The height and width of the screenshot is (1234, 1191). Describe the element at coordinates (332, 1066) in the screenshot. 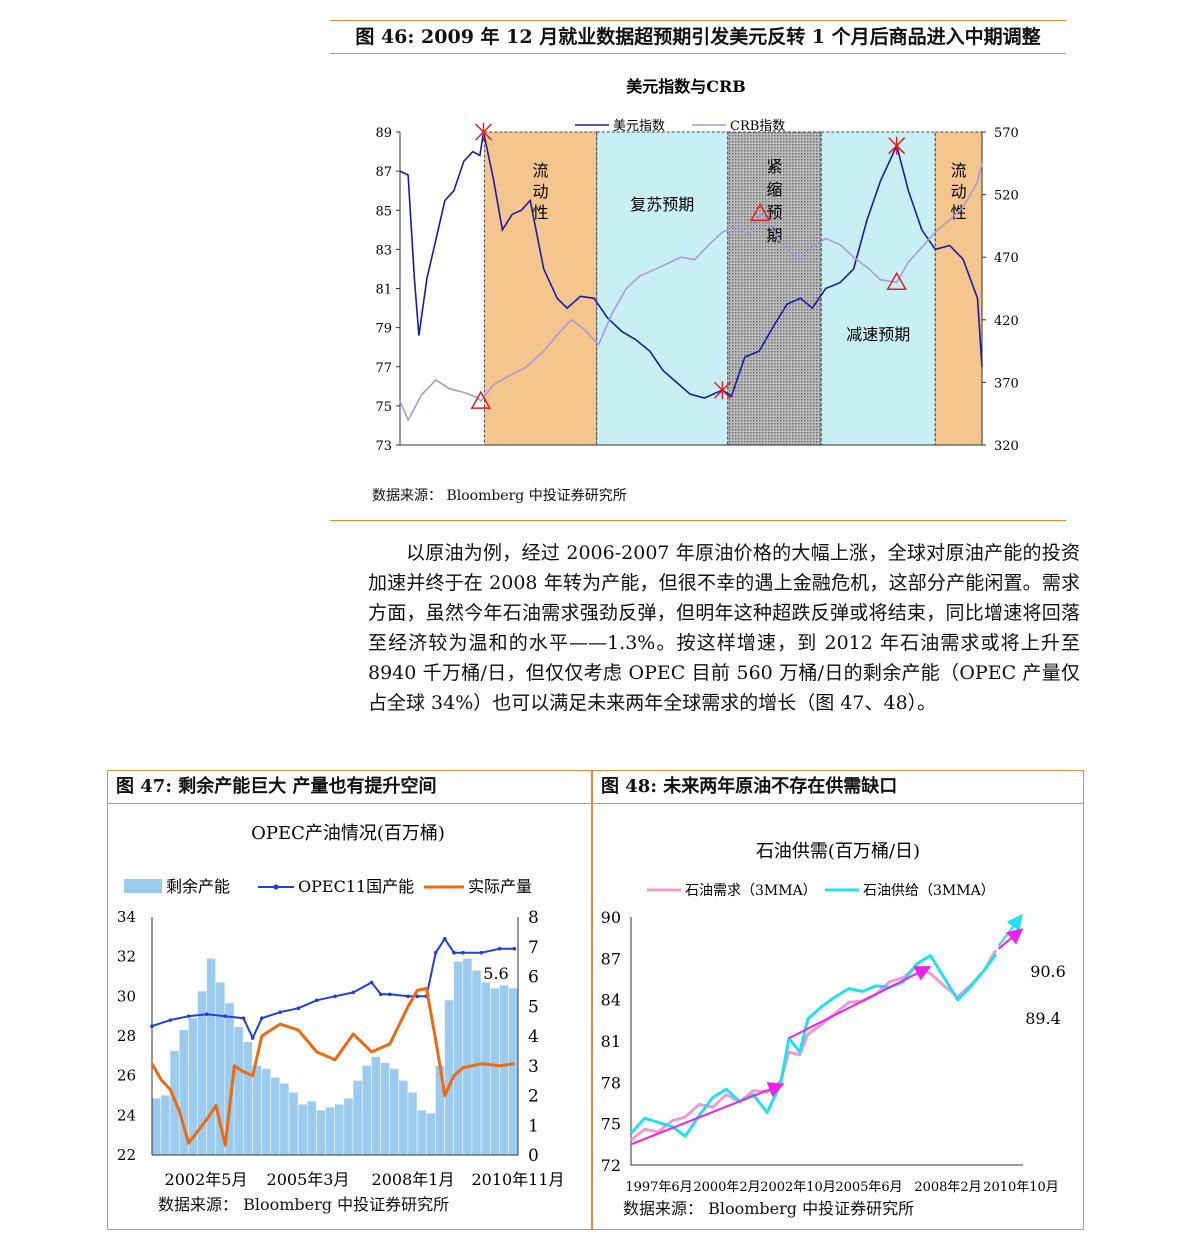

I see `series-actual-line` at that location.